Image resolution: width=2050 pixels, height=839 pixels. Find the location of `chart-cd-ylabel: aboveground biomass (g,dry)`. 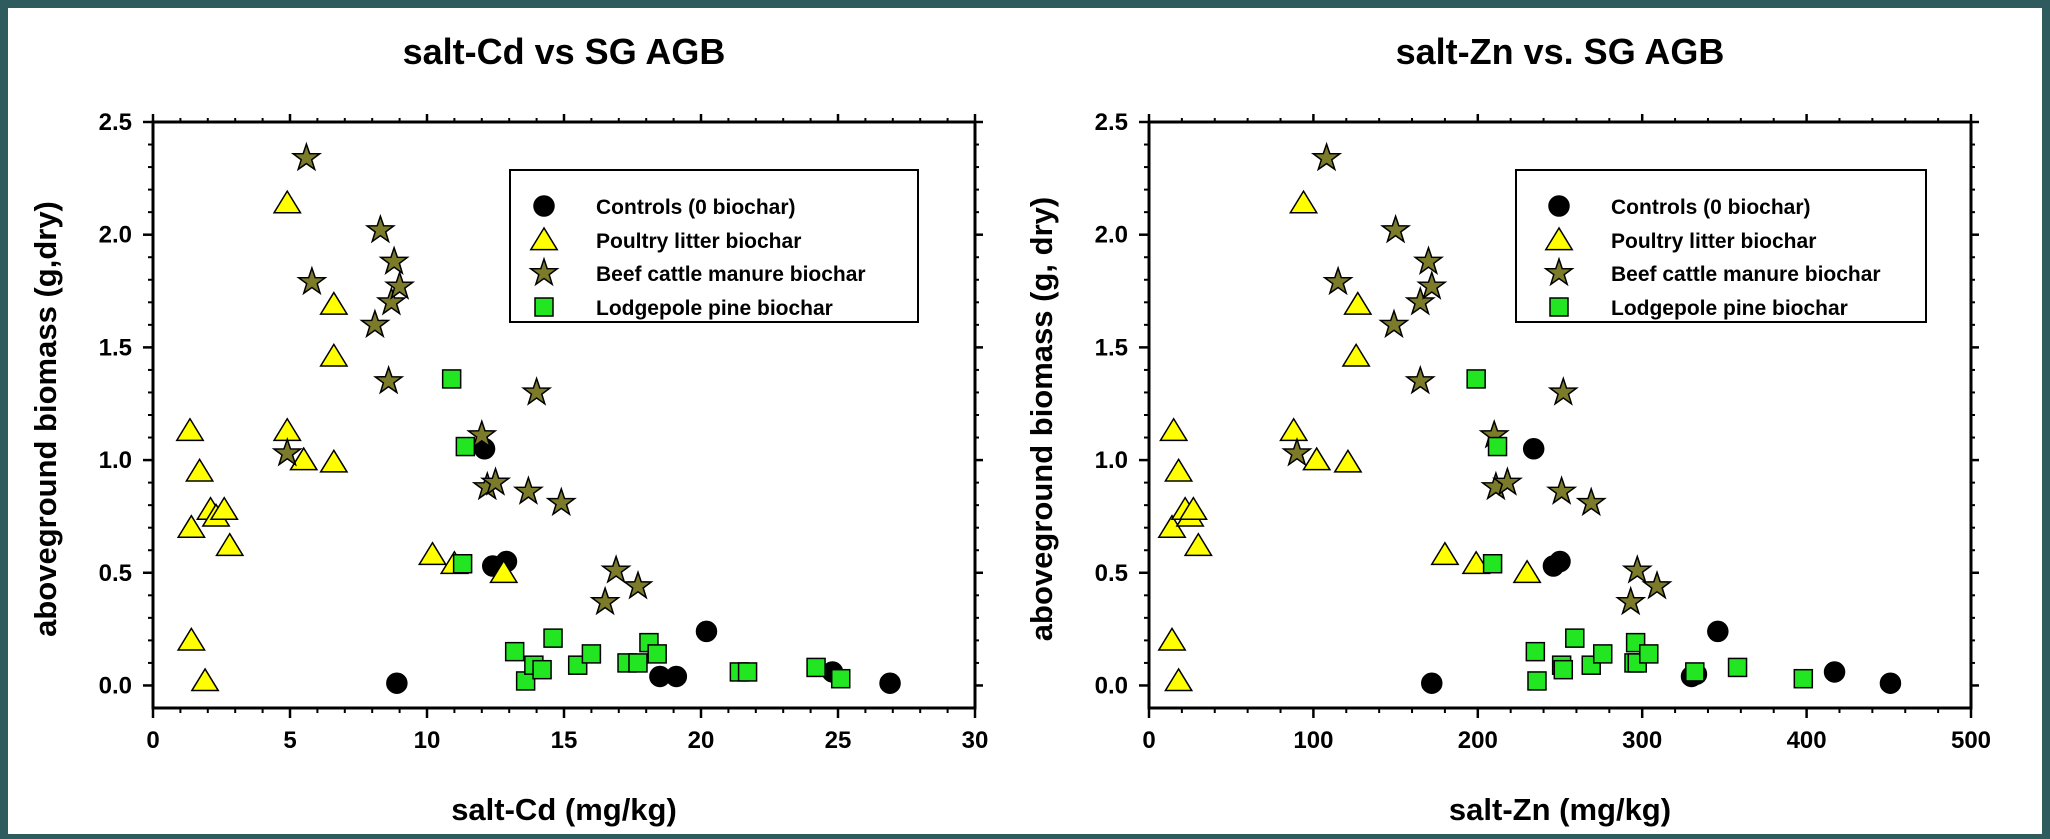

chart-cd-ylabel: aboveground biomass (g,dry) is located at coordinates (45, 419).